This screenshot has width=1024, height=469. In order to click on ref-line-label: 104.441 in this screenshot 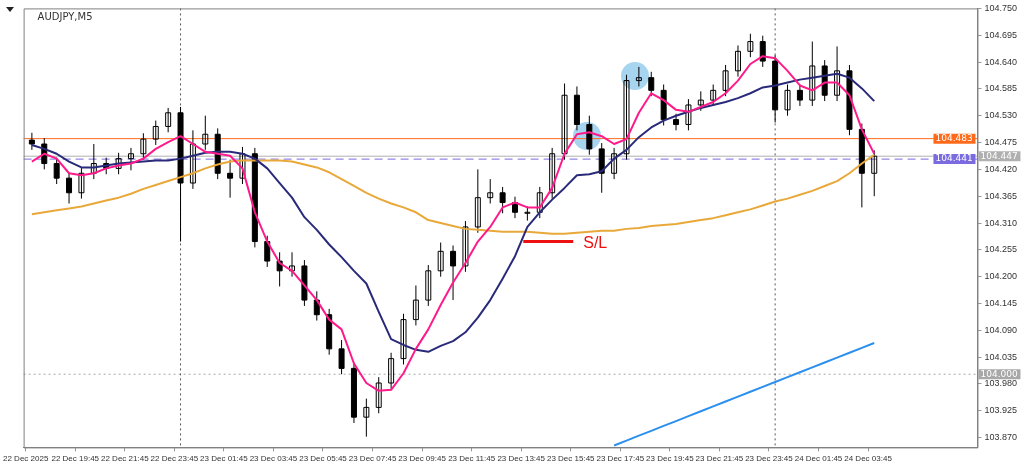, I will do `click(954, 158)`.